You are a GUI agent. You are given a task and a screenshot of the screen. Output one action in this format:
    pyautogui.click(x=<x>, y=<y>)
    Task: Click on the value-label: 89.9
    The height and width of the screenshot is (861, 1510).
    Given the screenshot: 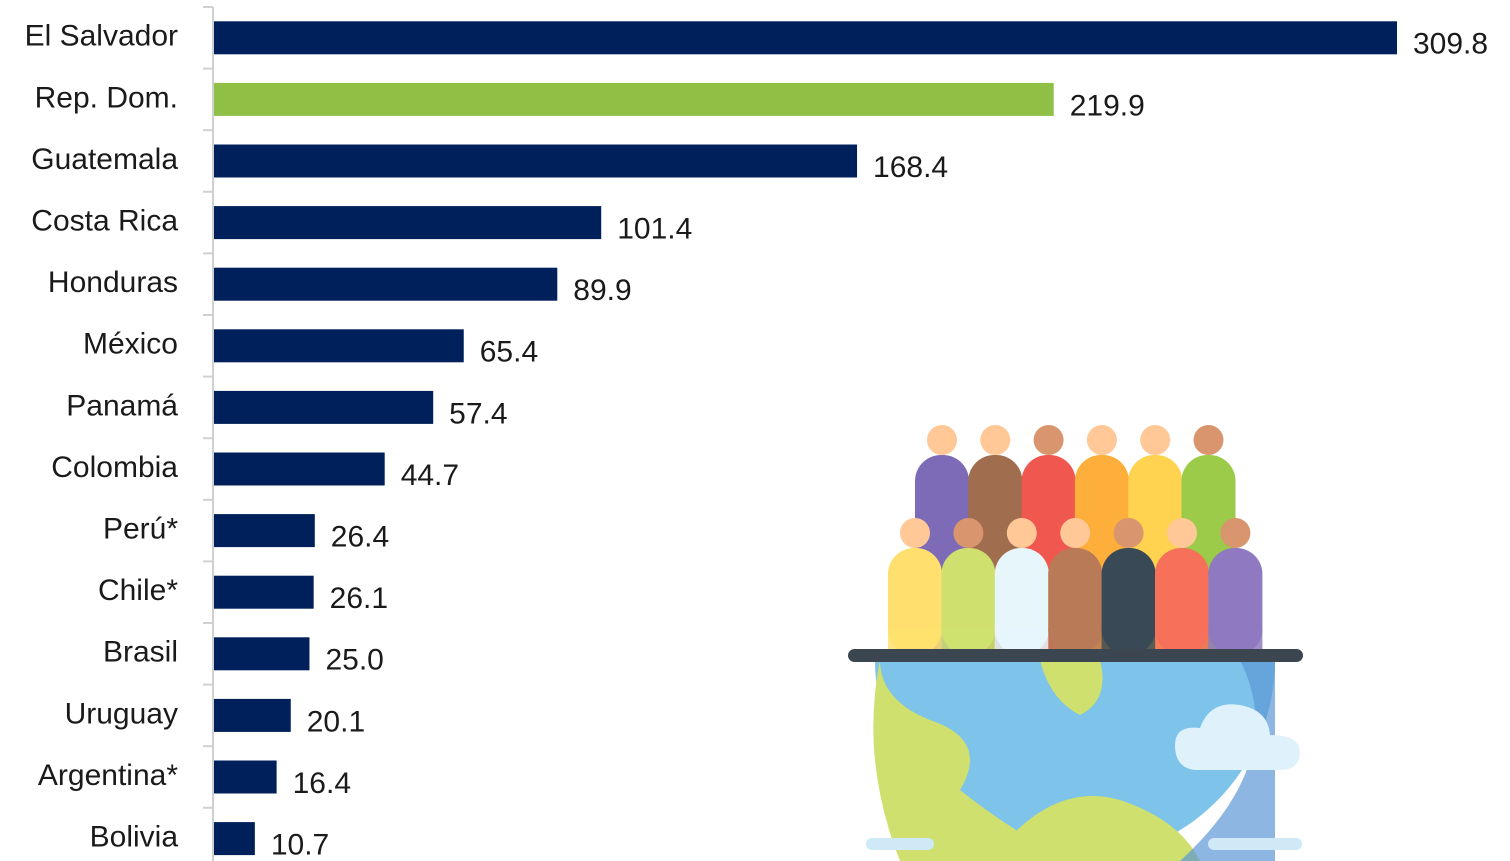 What is the action you would take?
    pyautogui.click(x=602, y=290)
    